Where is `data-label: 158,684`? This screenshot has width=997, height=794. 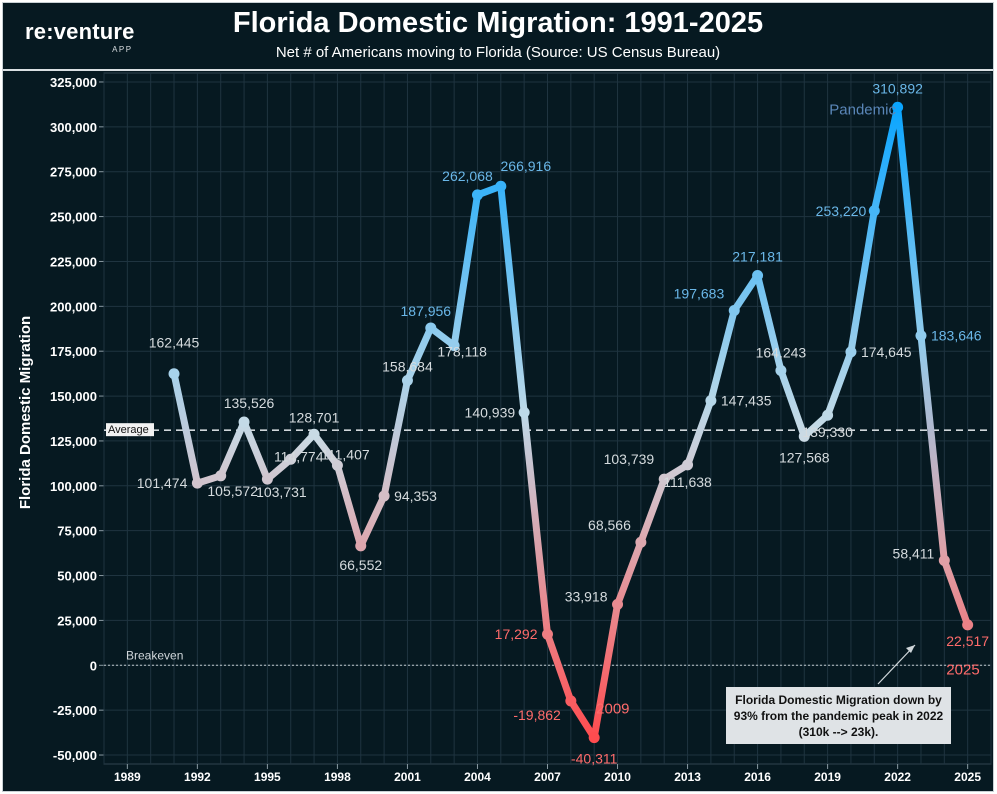
data-label: 158,684 is located at coordinates (407, 366).